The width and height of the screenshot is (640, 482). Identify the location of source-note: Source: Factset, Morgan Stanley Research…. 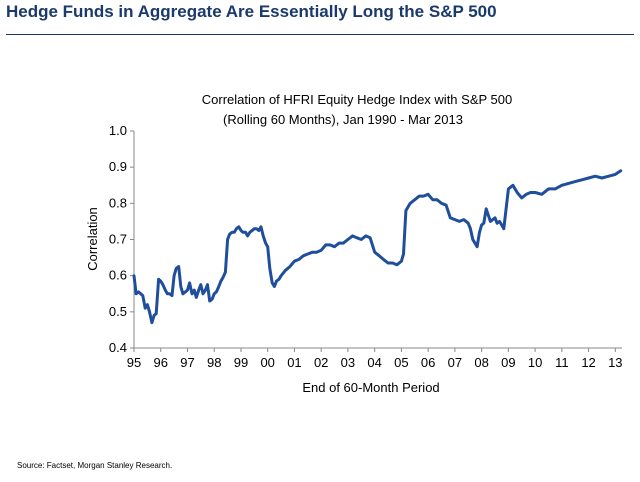
(95, 465).